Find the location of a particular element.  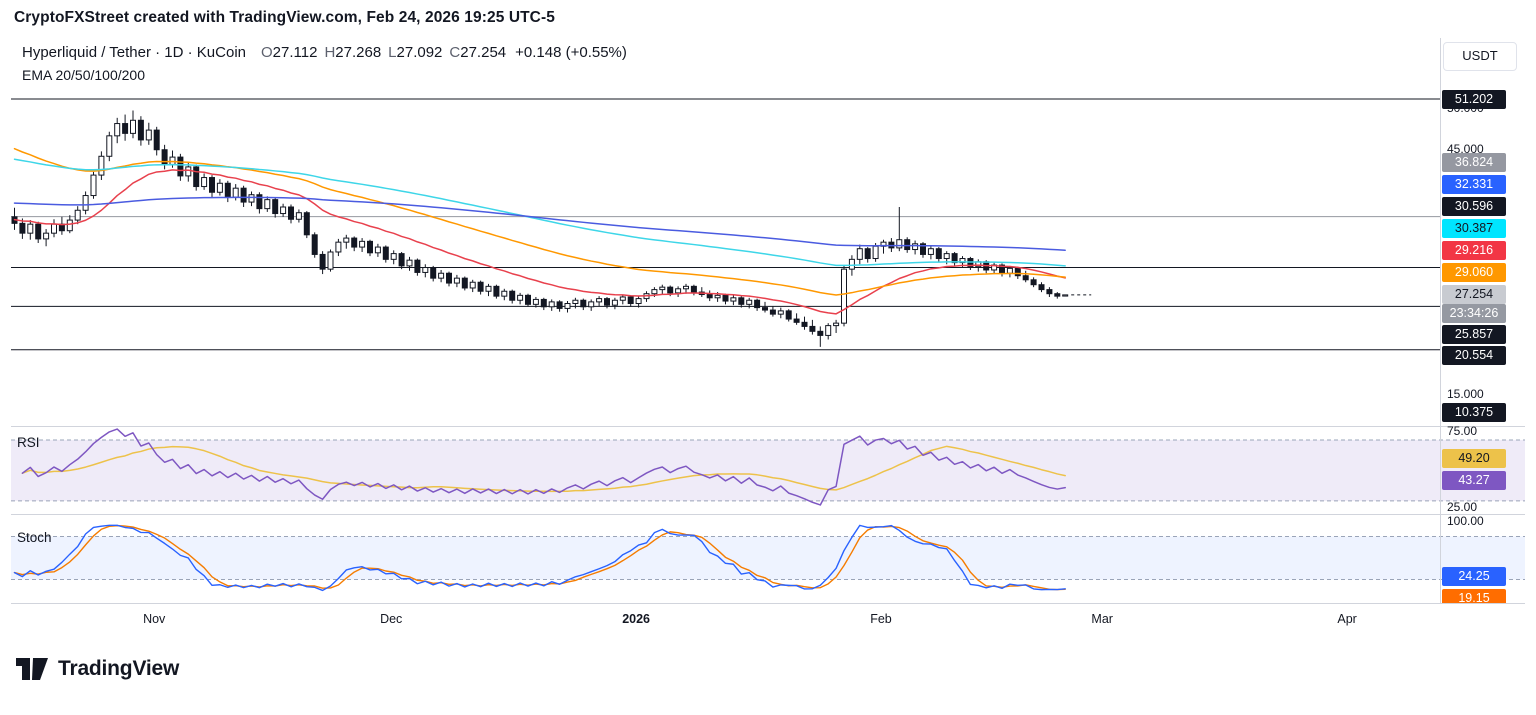

price-badge: 29.060 is located at coordinates (1474, 273).